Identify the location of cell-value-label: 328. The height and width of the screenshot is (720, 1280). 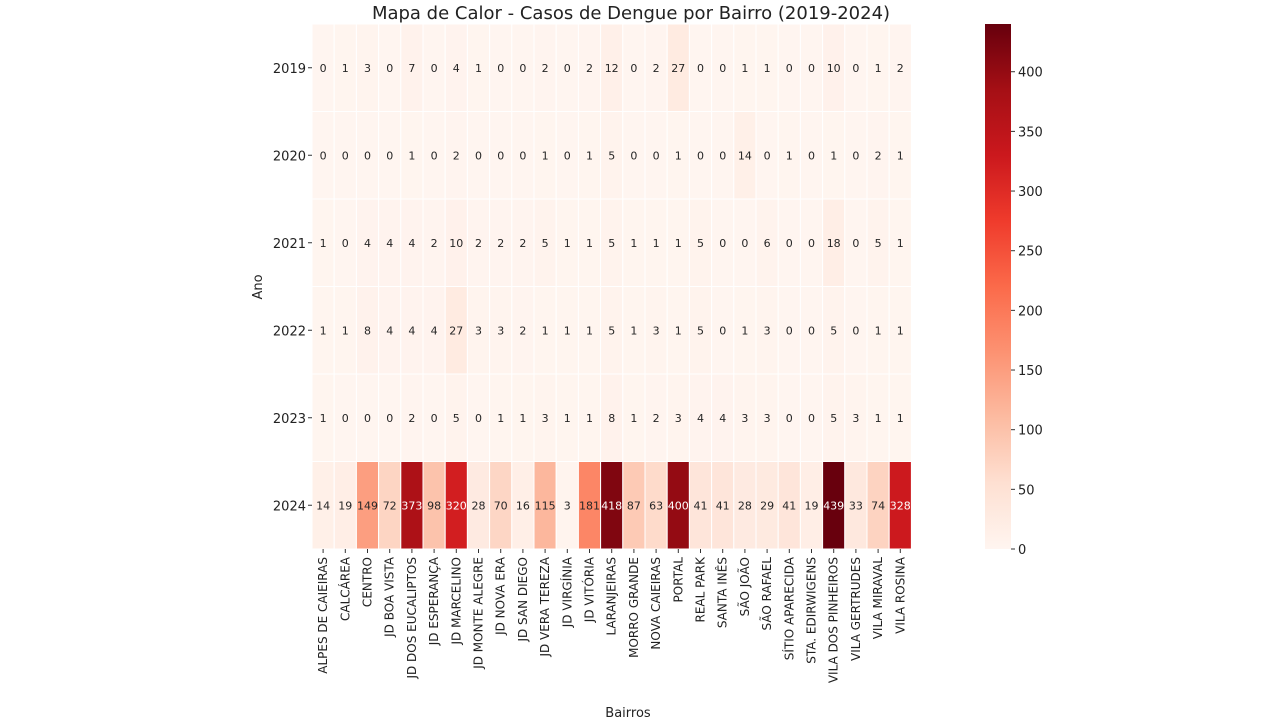
(900, 505).